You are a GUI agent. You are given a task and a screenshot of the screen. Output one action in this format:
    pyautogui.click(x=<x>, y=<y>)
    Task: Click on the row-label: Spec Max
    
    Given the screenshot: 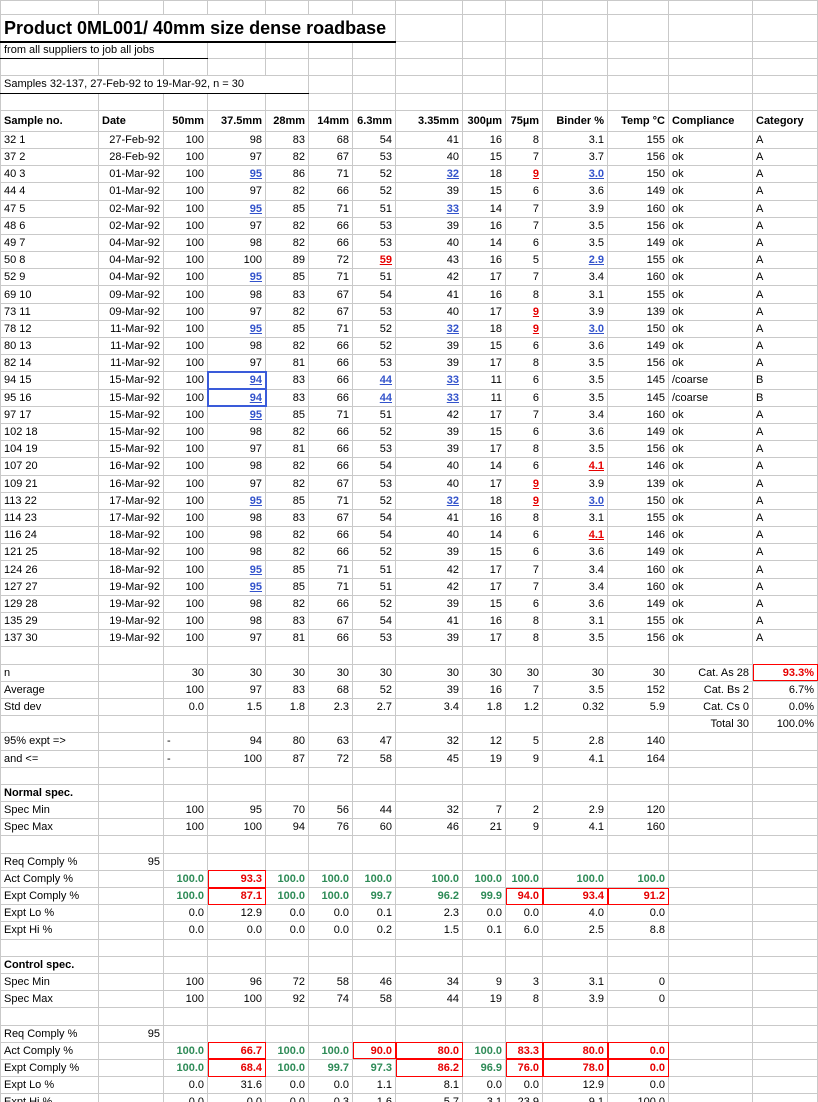 What is the action you would take?
    pyautogui.click(x=49, y=827)
    